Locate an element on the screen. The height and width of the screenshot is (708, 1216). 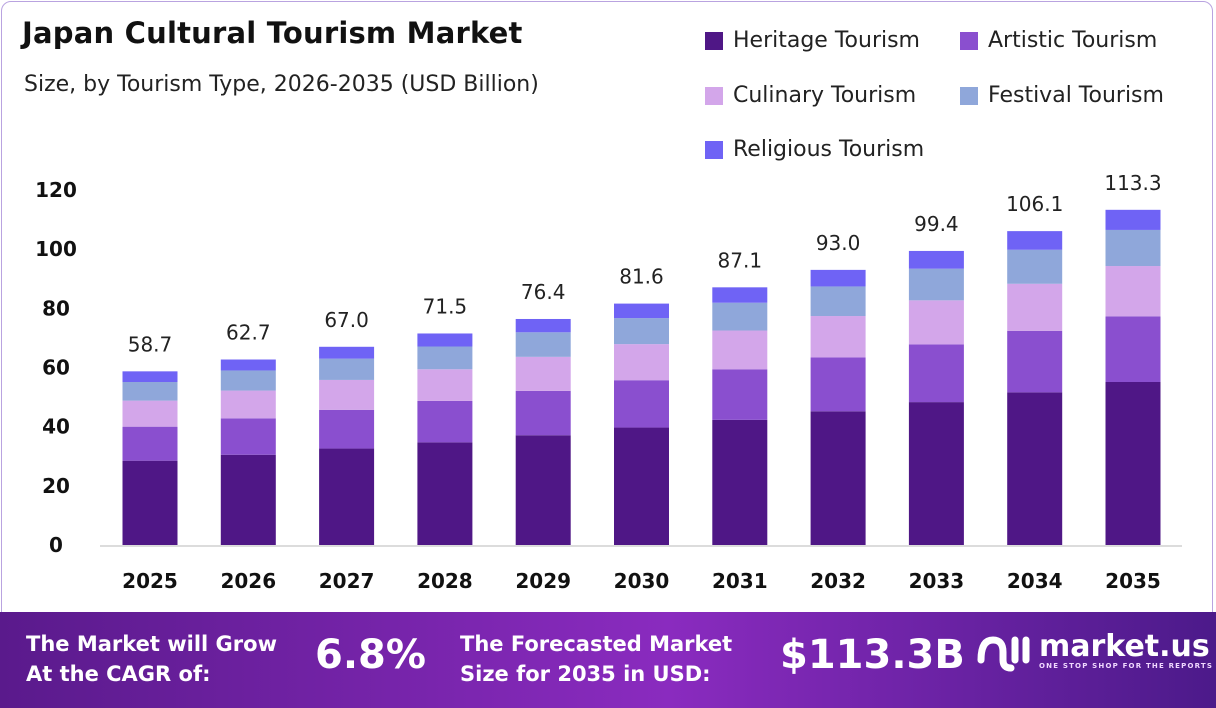
y-tick-label: 20 is located at coordinates (56, 486).